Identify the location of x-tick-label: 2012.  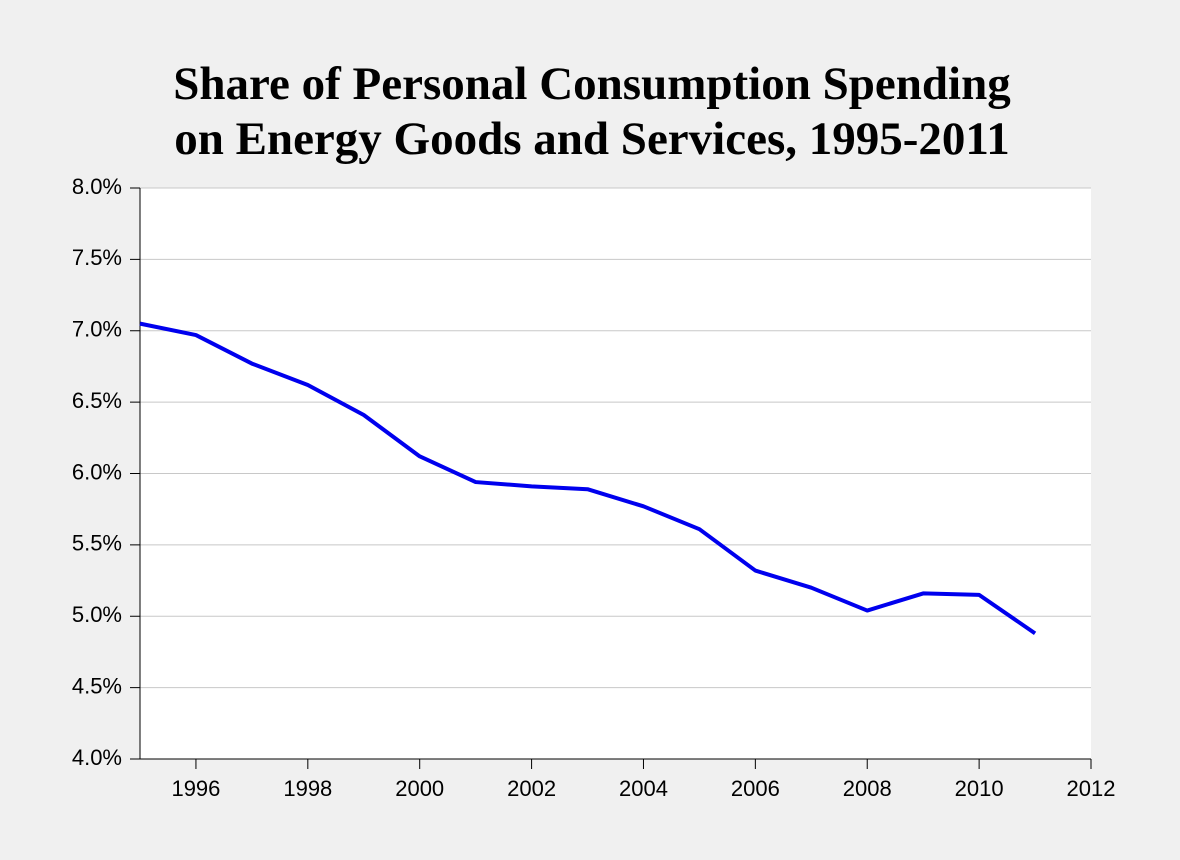
(1091, 788).